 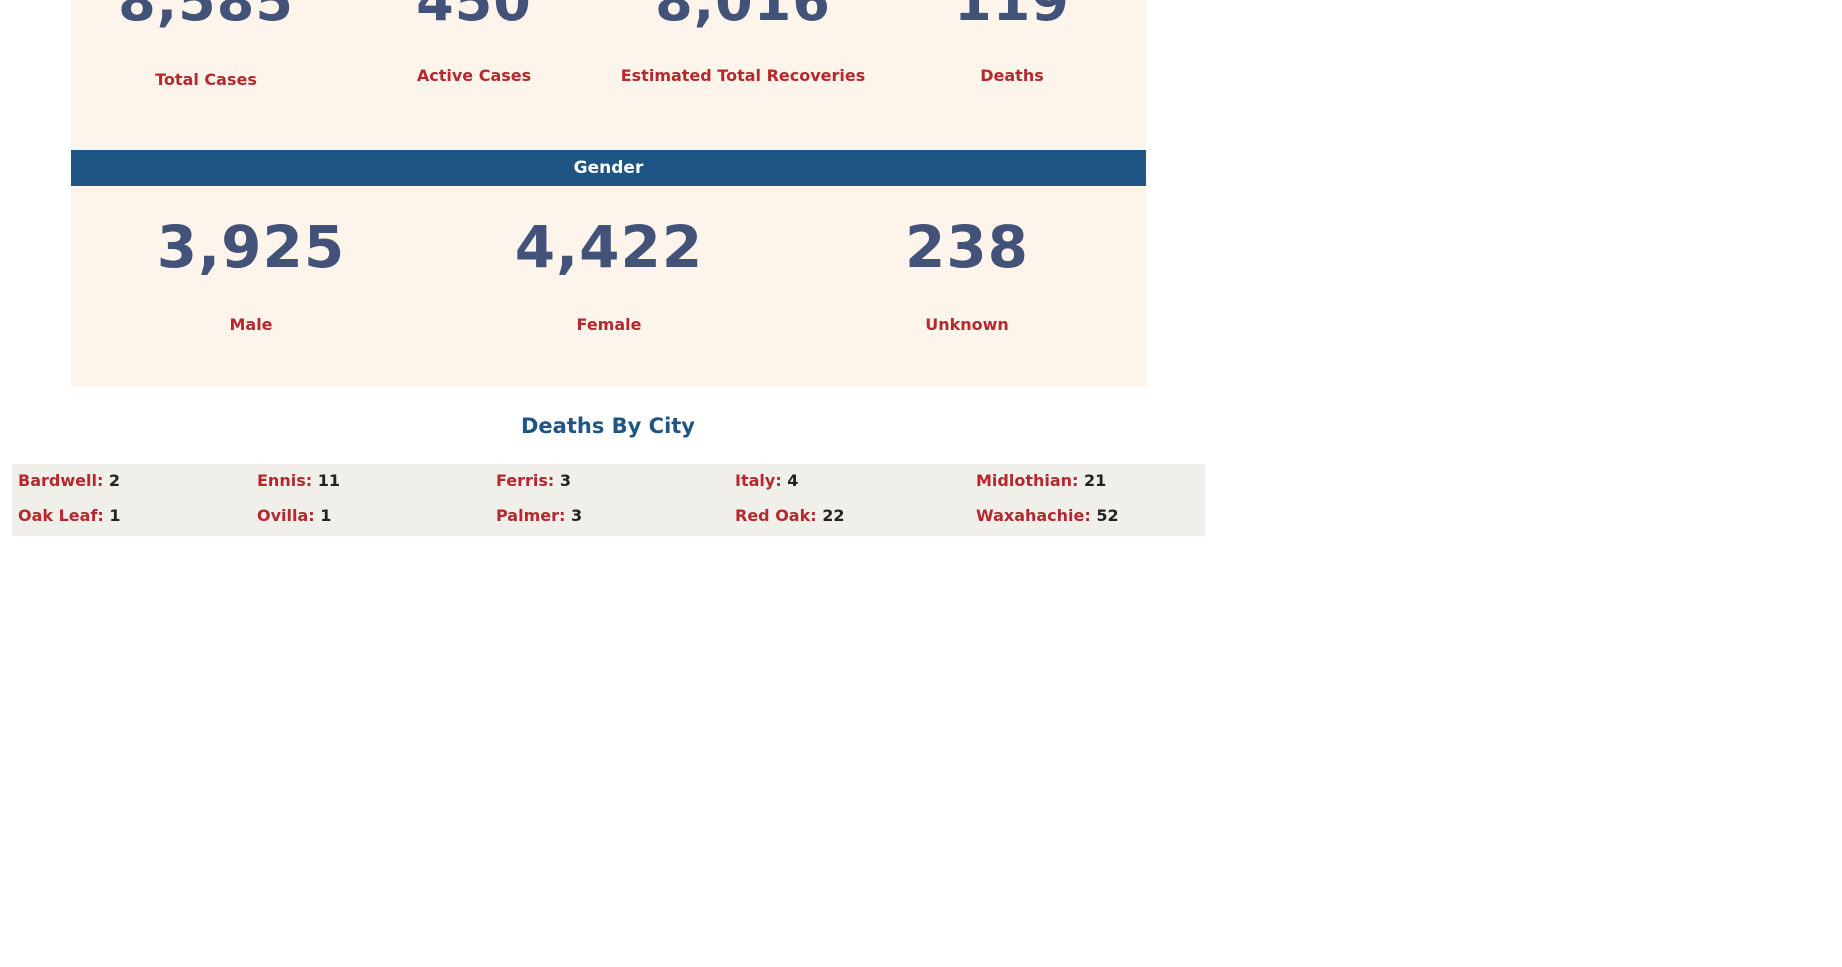 I want to click on city-cell: Midlothian: 21, so click(x=1041, y=480).